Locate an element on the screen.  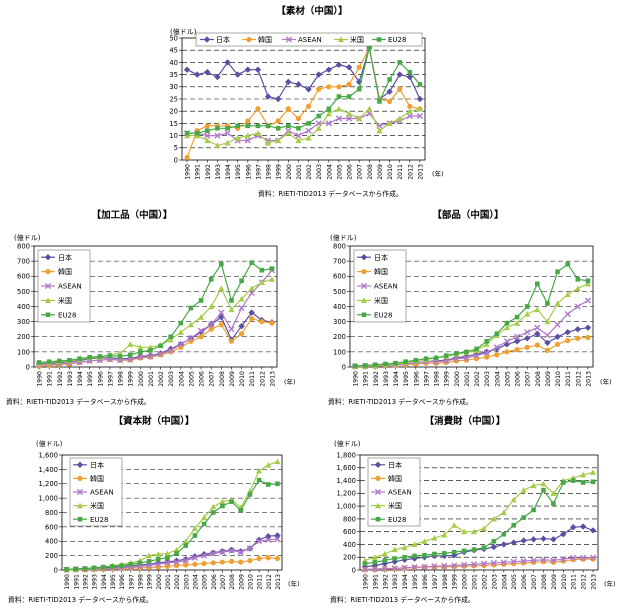
legend-label: EU28 is located at coordinates (99, 520).